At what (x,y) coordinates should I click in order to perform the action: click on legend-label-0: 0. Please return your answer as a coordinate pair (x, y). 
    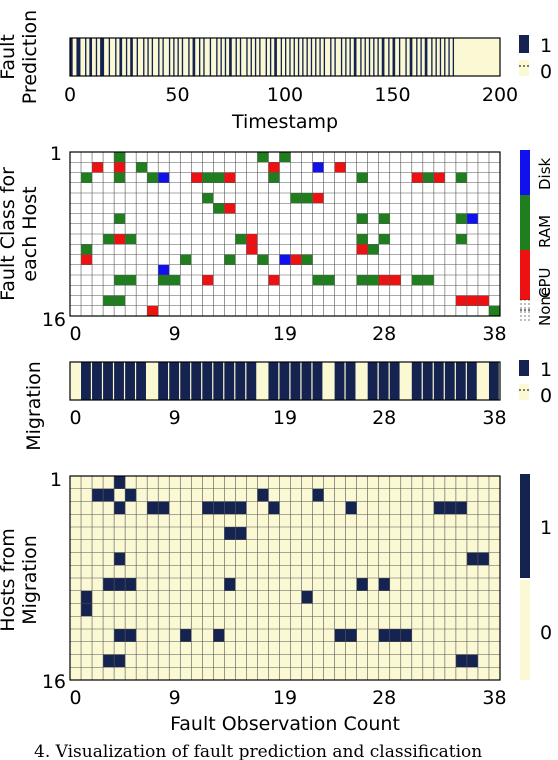
    Looking at the image, I should click on (546, 633).